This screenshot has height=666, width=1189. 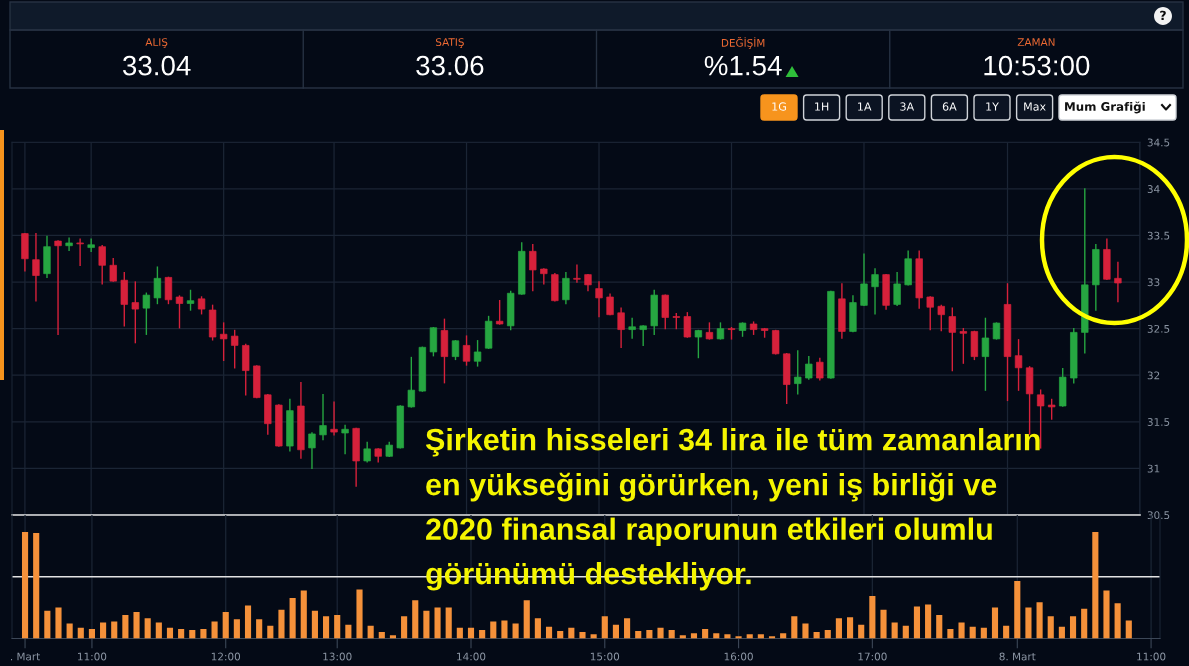 I want to click on text: DEĞİŞİM, so click(x=743, y=43).